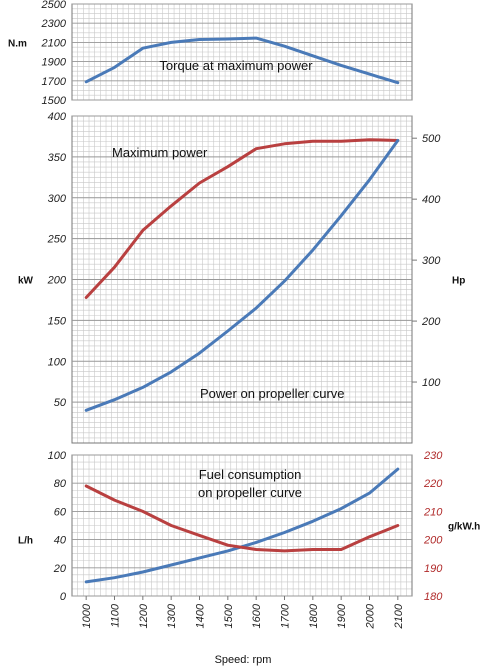  What do you see at coordinates (229, 615) in the screenshot?
I see `x-tick-label: 1500` at bounding box center [229, 615].